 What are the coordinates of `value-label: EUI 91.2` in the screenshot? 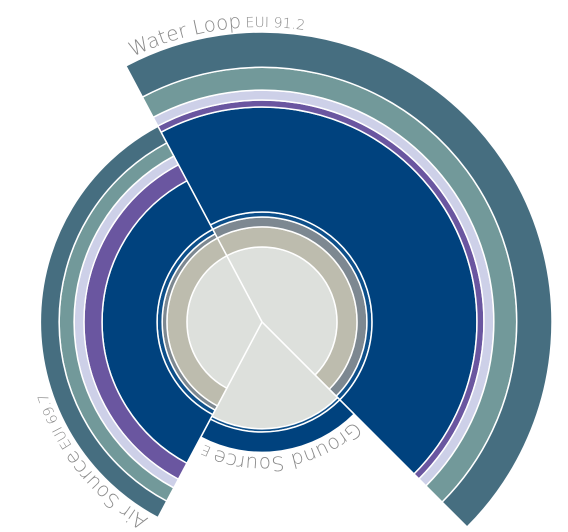 It's located at (275, 24).